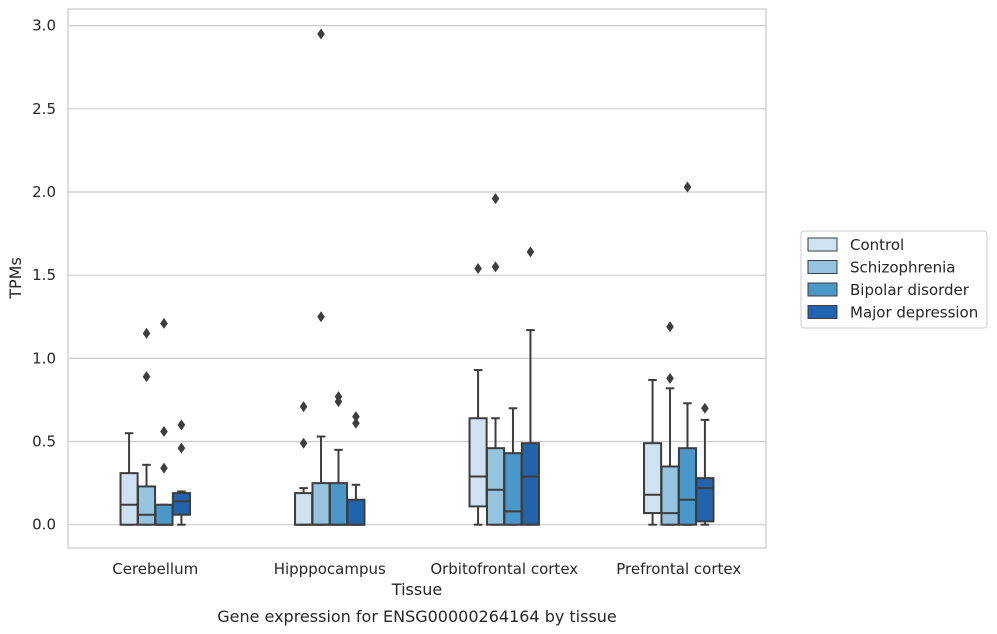 The image size is (997, 634). I want to click on y-tick-label: 2.5, so click(44, 109).